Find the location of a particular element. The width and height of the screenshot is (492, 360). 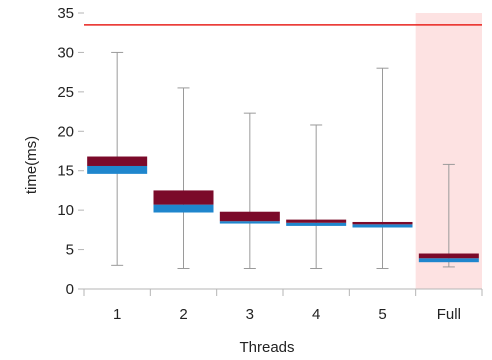

y-tick-label: 30 is located at coordinates (65, 52).